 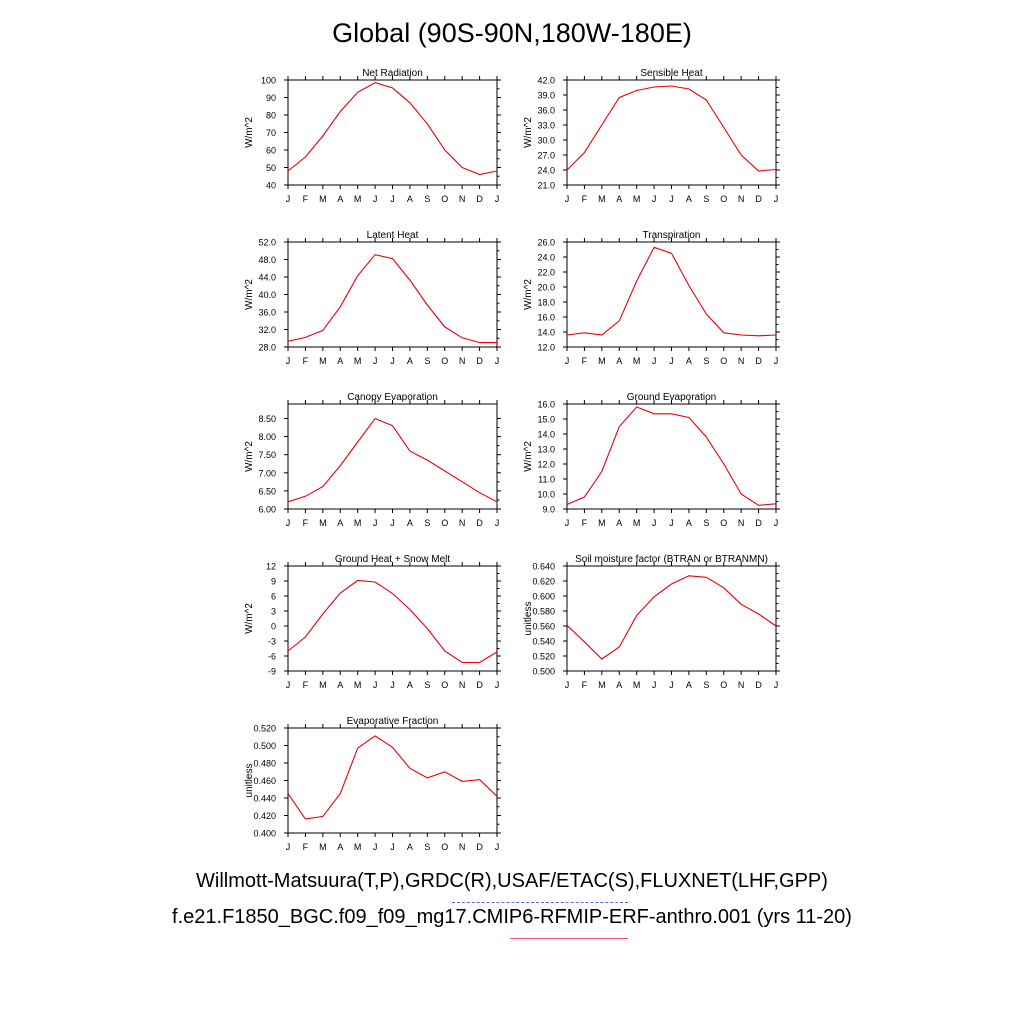 What do you see at coordinates (393, 235) in the screenshot?
I see `chart-title: Latent Heat` at bounding box center [393, 235].